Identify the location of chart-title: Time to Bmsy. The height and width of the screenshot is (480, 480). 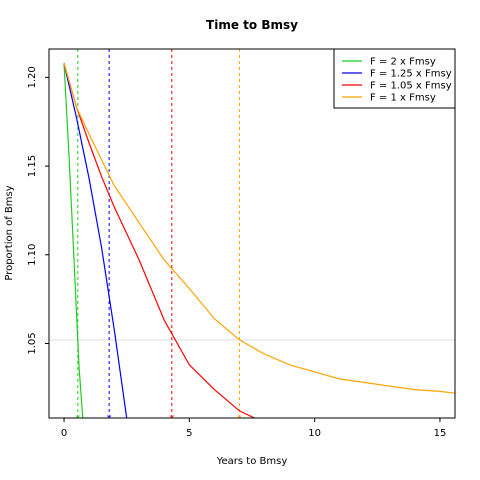
(252, 25).